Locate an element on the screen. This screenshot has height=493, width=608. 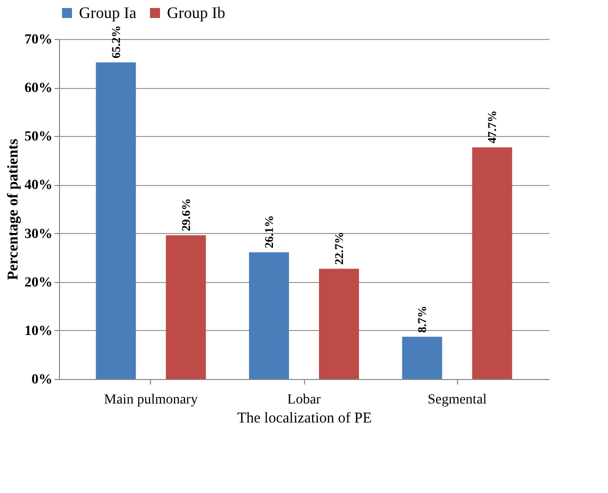
y-tick-label: 30% is located at coordinates (38, 234).